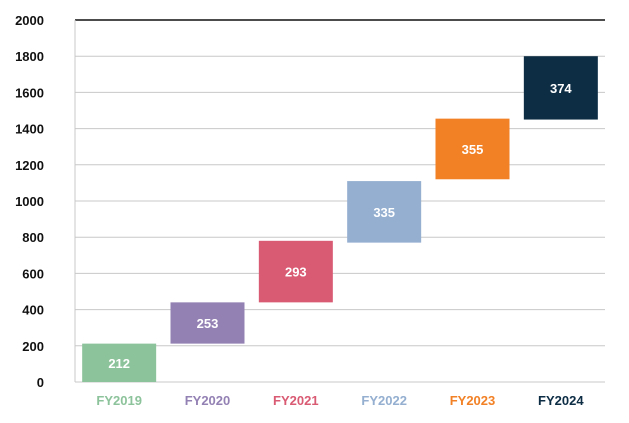 This screenshot has height=423, width=629. I want to click on x-category-label: FY2019, so click(119, 400).